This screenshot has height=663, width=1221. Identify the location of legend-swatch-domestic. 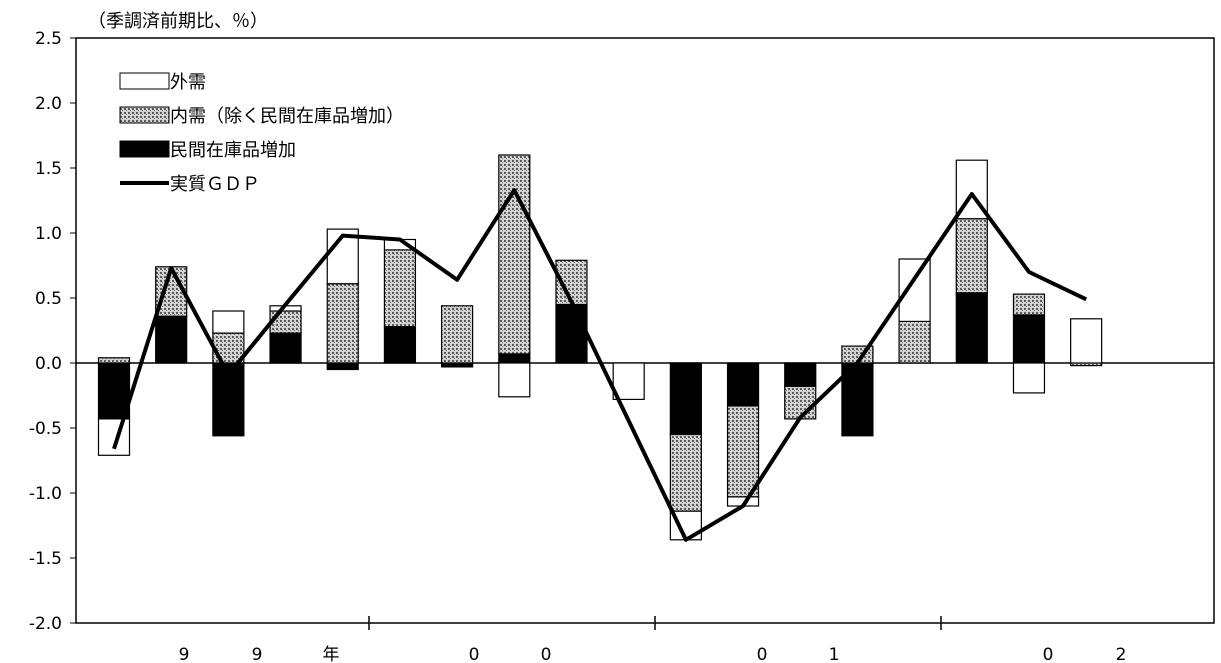
(144, 115).